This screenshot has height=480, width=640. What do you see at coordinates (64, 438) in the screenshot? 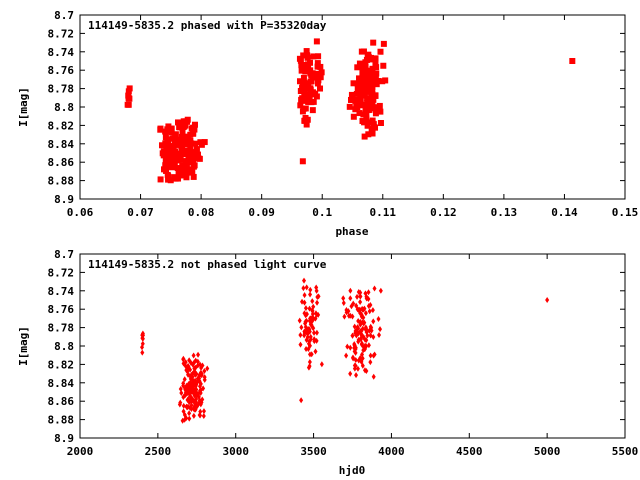
I see `y-tick-label: 8.9` at bounding box center [64, 438].